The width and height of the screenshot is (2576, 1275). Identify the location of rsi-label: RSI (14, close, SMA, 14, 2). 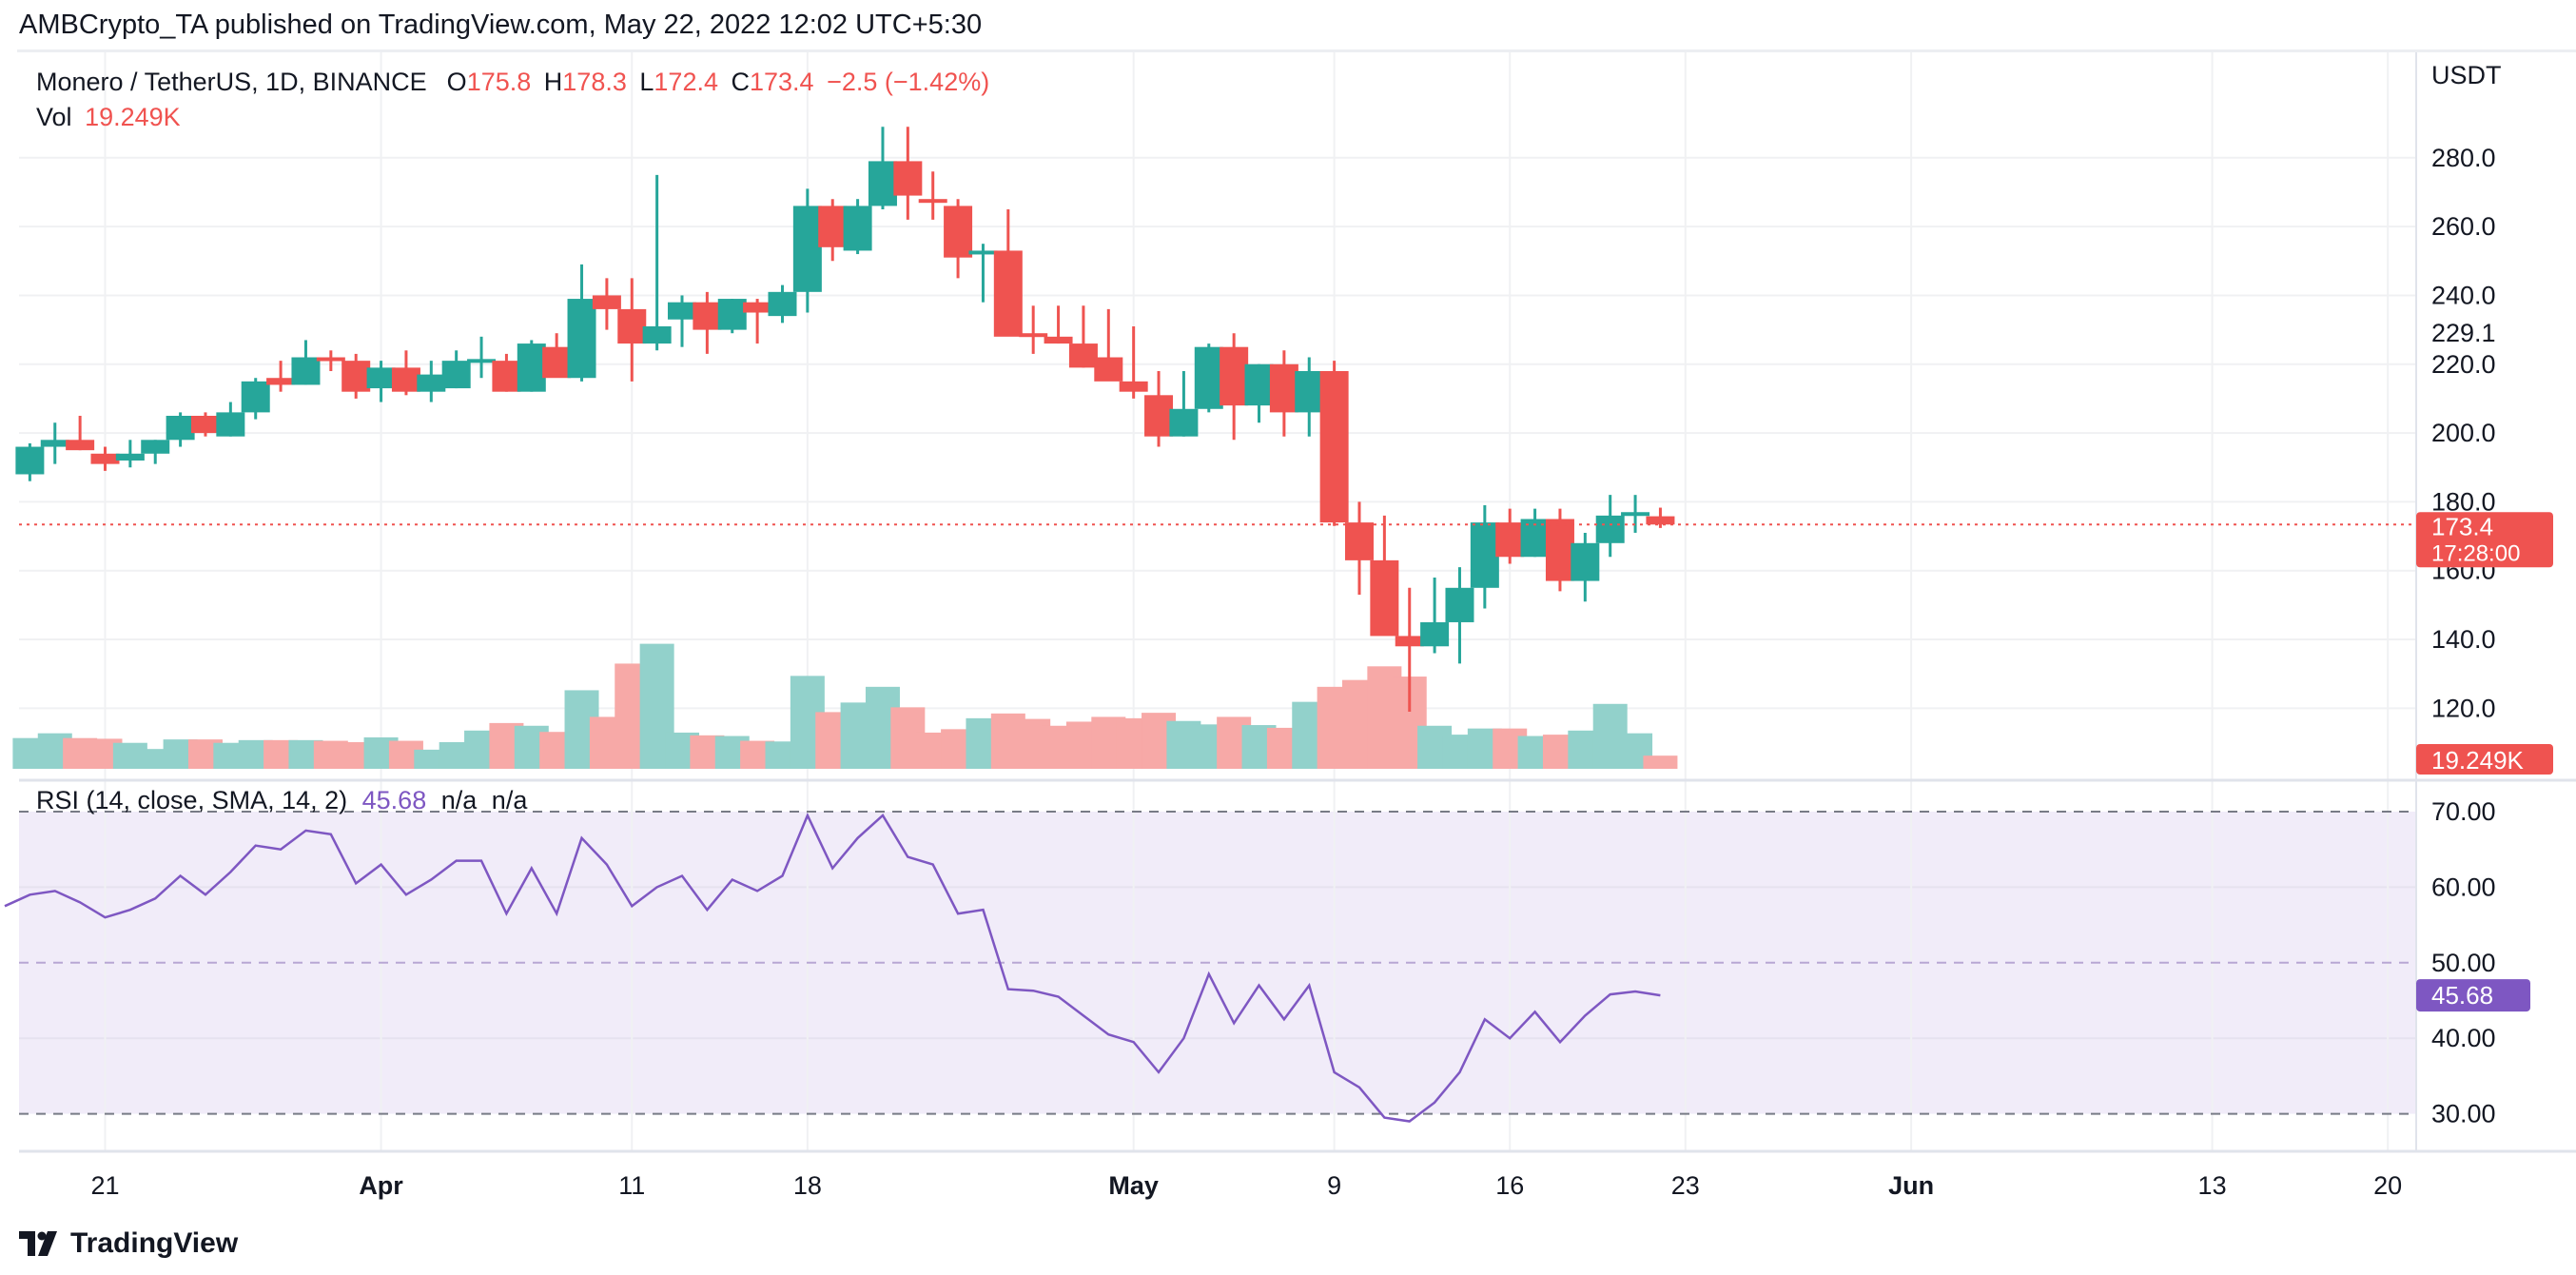
(192, 800).